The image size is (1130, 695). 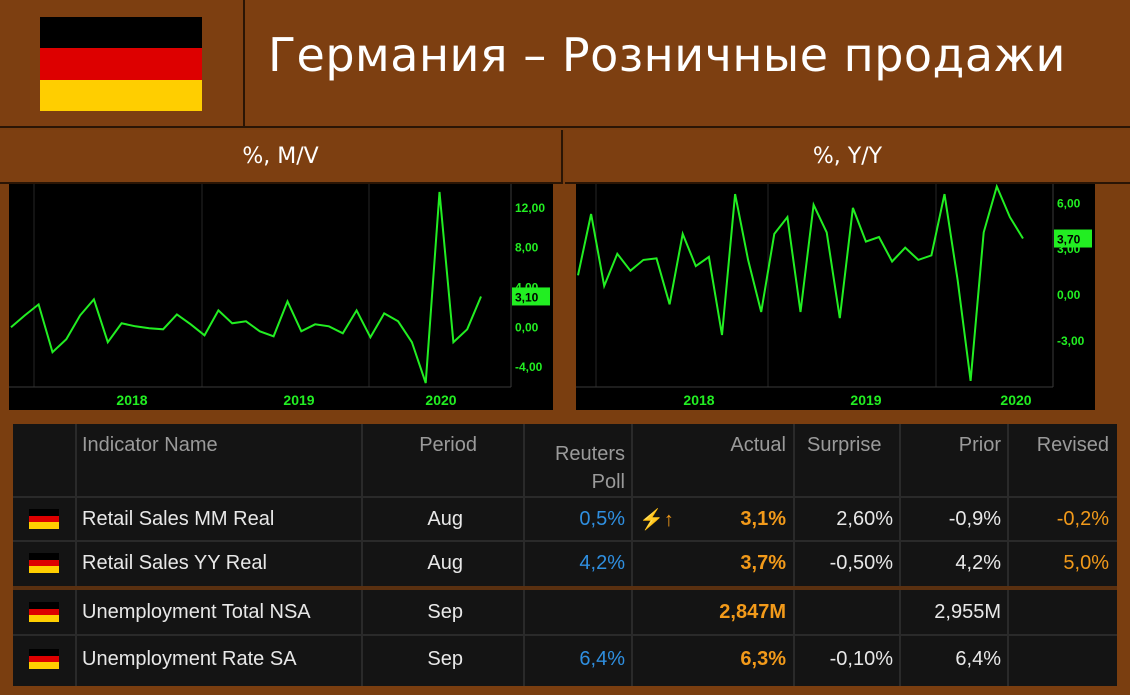 What do you see at coordinates (150, 445) in the screenshot?
I see `header-indicator-name: Indicator Name` at bounding box center [150, 445].